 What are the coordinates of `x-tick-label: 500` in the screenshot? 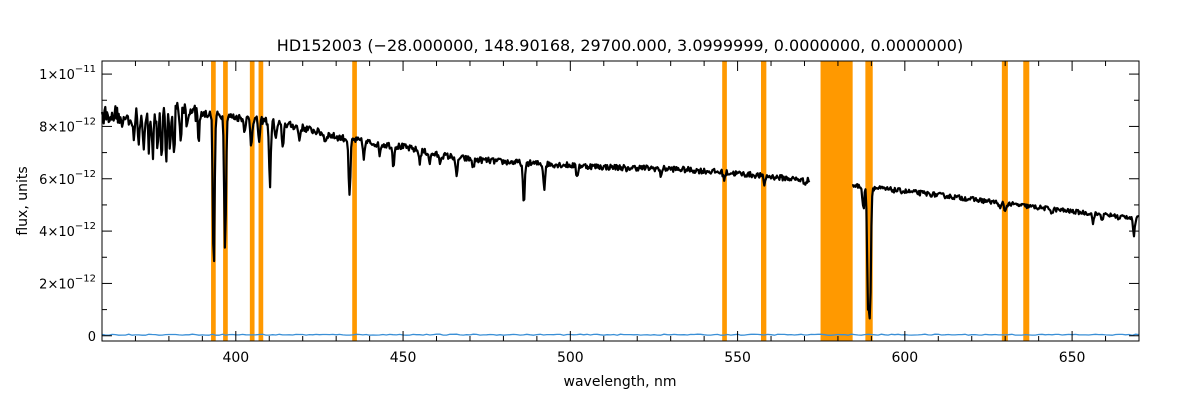 It's located at (570, 358).